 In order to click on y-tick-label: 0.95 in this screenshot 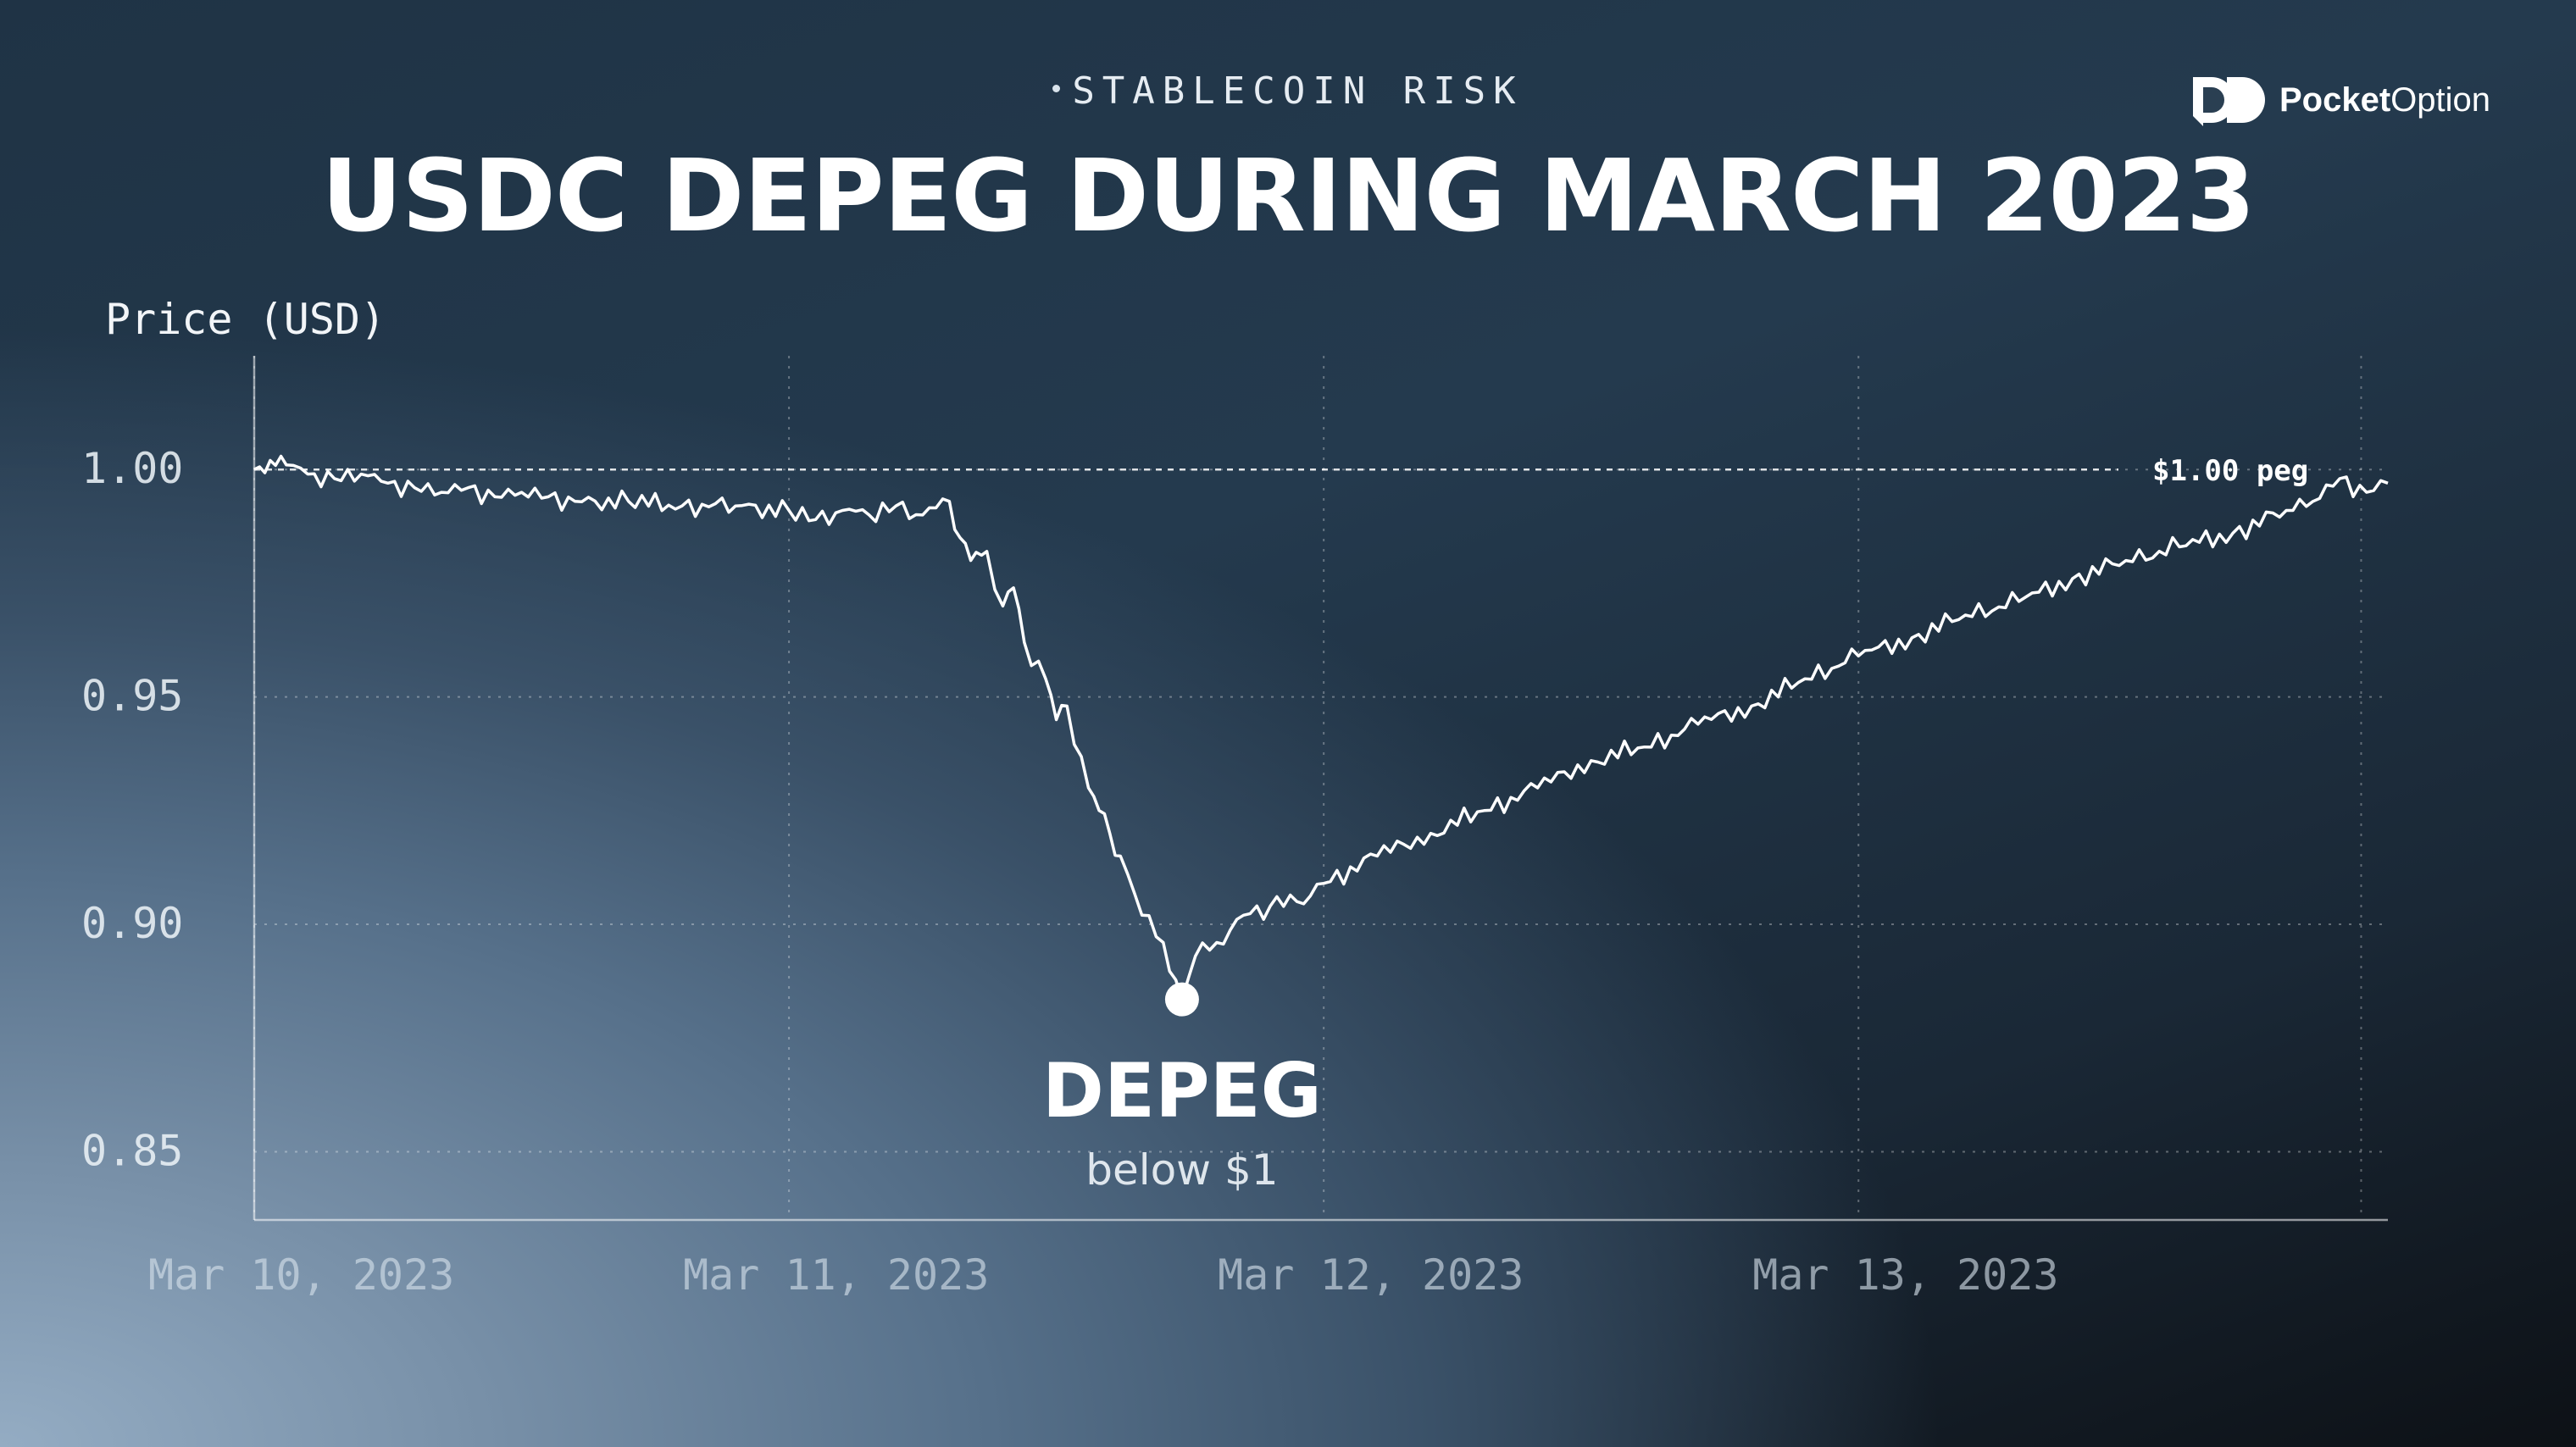, I will do `click(132, 696)`.